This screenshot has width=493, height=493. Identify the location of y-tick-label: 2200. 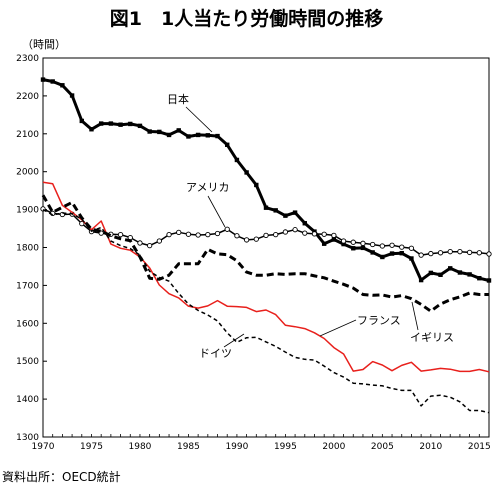
(27, 97).